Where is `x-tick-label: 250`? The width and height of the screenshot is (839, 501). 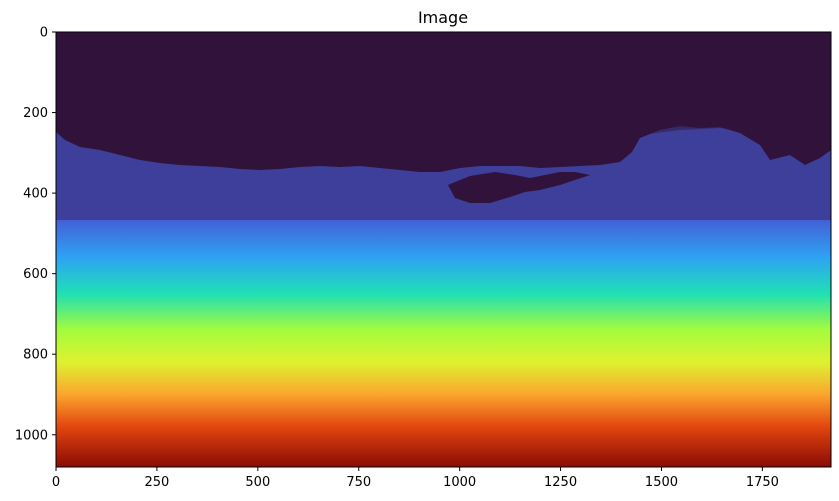
x-tick-label: 250 is located at coordinates (156, 482).